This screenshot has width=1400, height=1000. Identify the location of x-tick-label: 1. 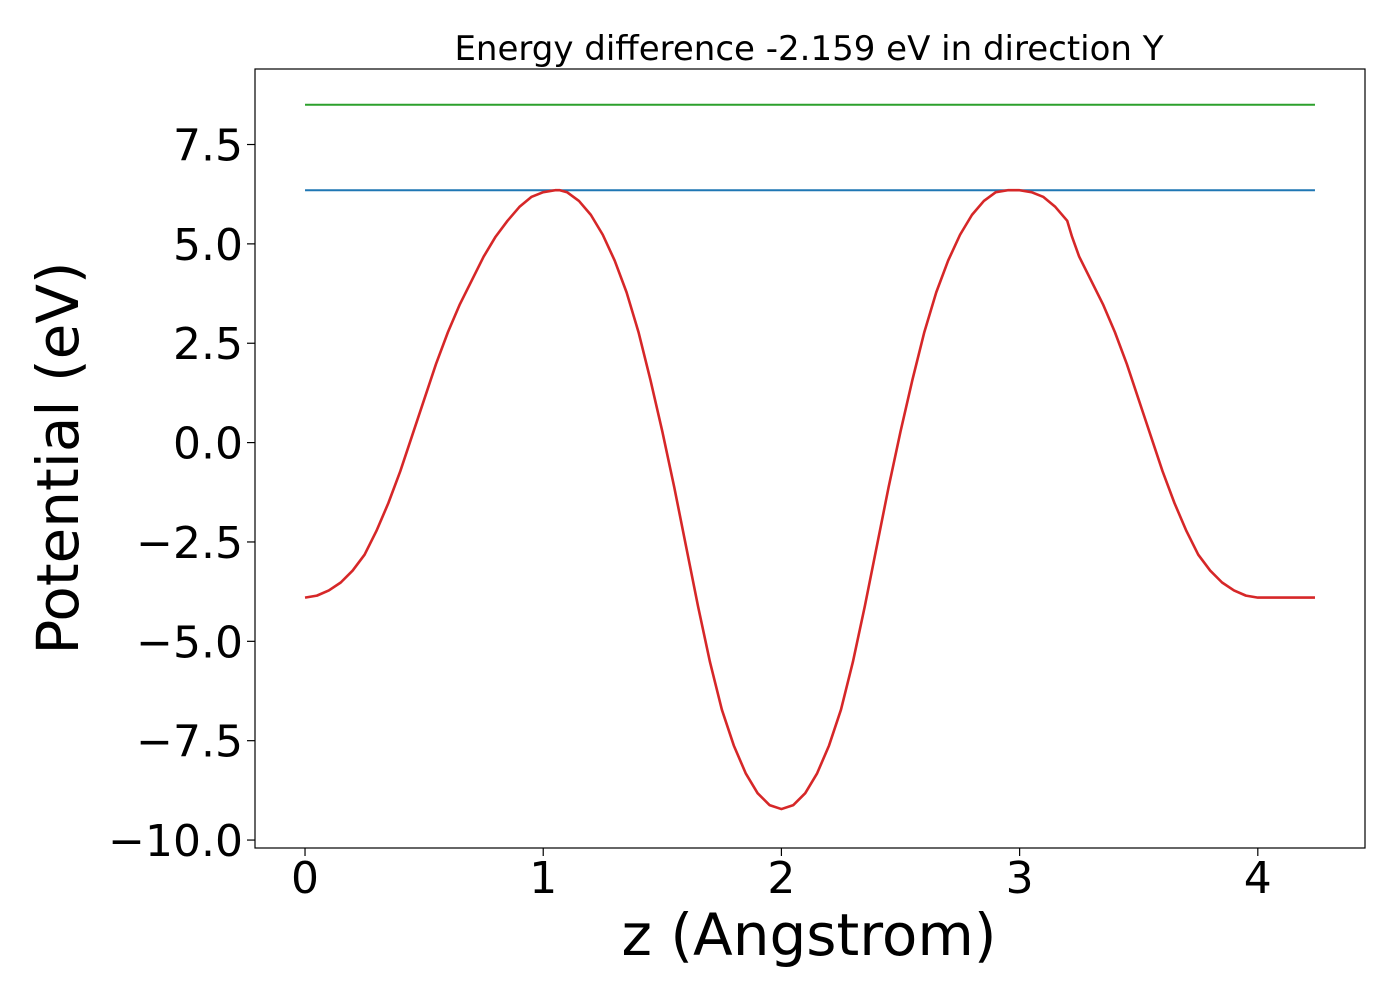
(543, 878).